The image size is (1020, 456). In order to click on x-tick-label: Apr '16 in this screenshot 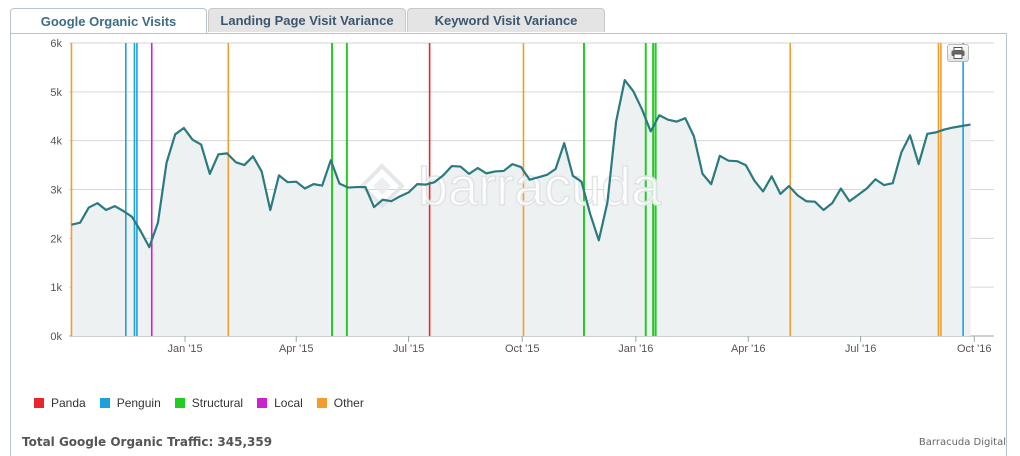, I will do `click(748, 349)`.